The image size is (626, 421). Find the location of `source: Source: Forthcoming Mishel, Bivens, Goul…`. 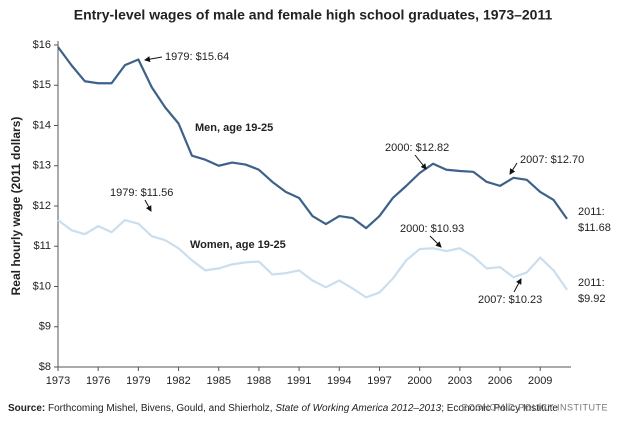

source: Source: Forthcoming Mishel, Bivens, Goul… is located at coordinates (283, 408).